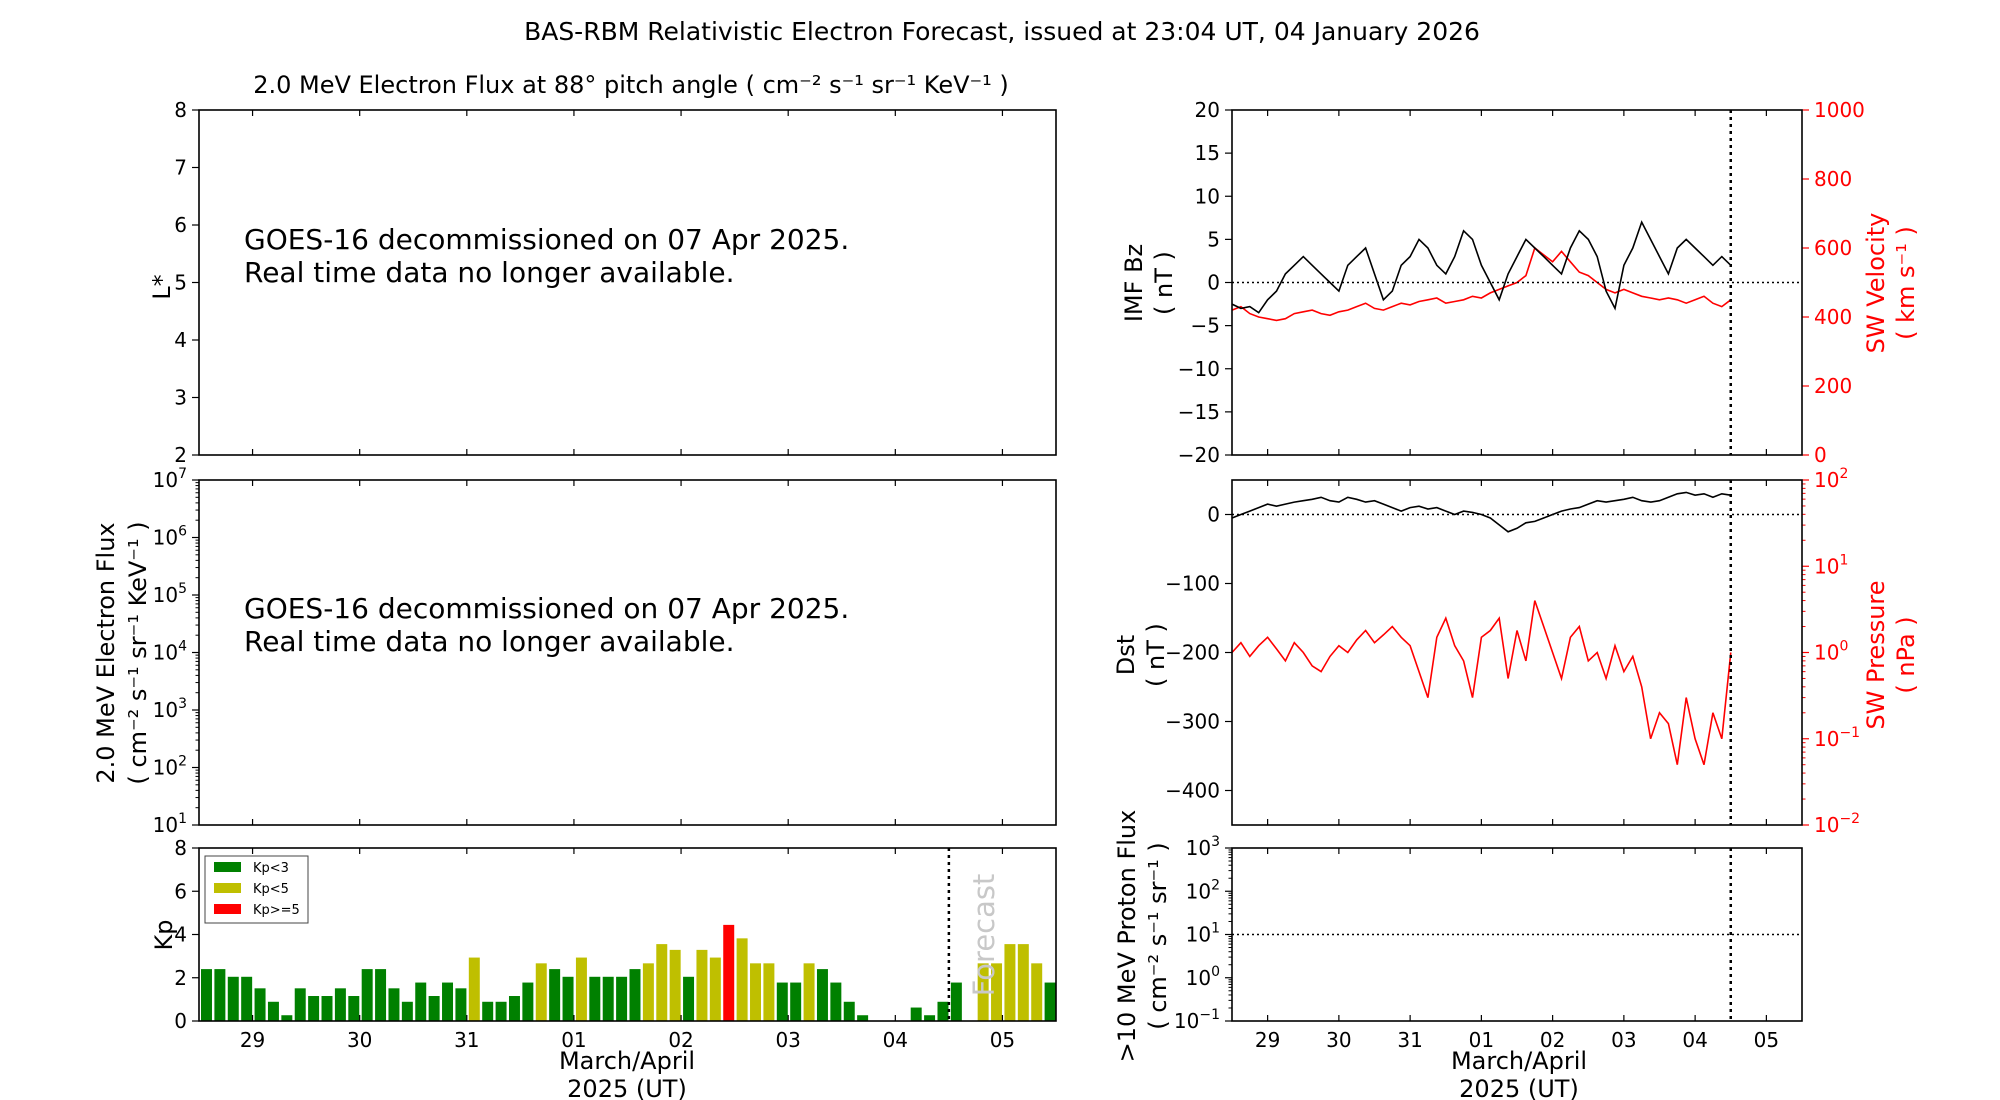 The image size is (2000, 1100). What do you see at coordinates (1833, 386) in the screenshot?
I see `sw-velocity-ytick-label: 200` at bounding box center [1833, 386].